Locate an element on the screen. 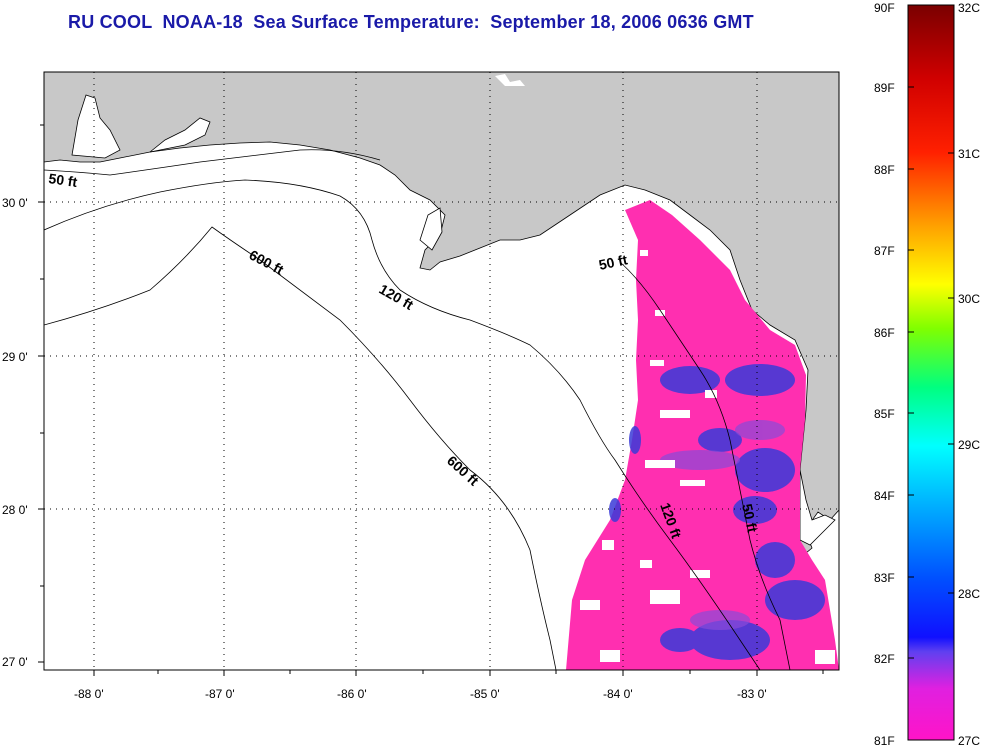 Image resolution: width=992 pixels, height=754 pixels. colorbar-c-label: 32C is located at coordinates (969, 8).